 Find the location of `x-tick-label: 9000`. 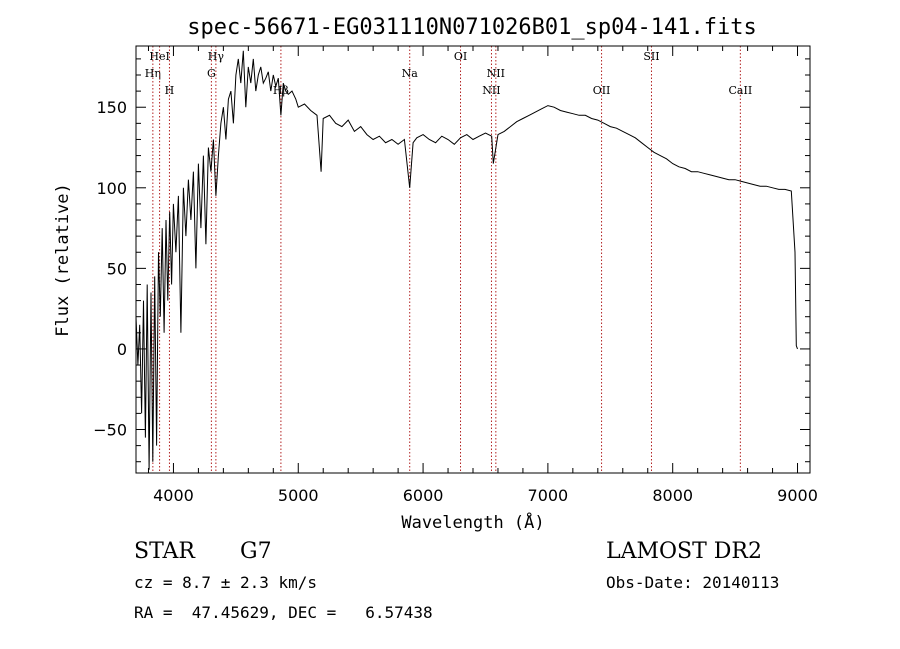

x-tick-label: 9000 is located at coordinates (797, 495).